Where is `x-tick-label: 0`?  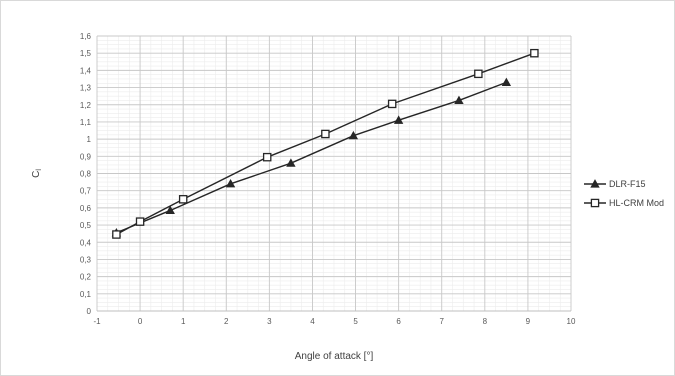 x-tick-label: 0 is located at coordinates (140, 321).